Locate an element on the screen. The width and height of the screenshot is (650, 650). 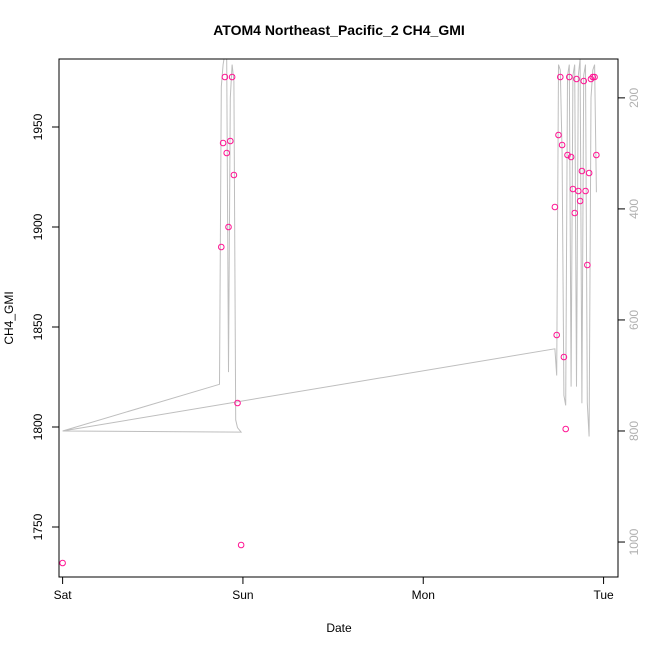
y-tick-label: 1950 is located at coordinates (38, 126).